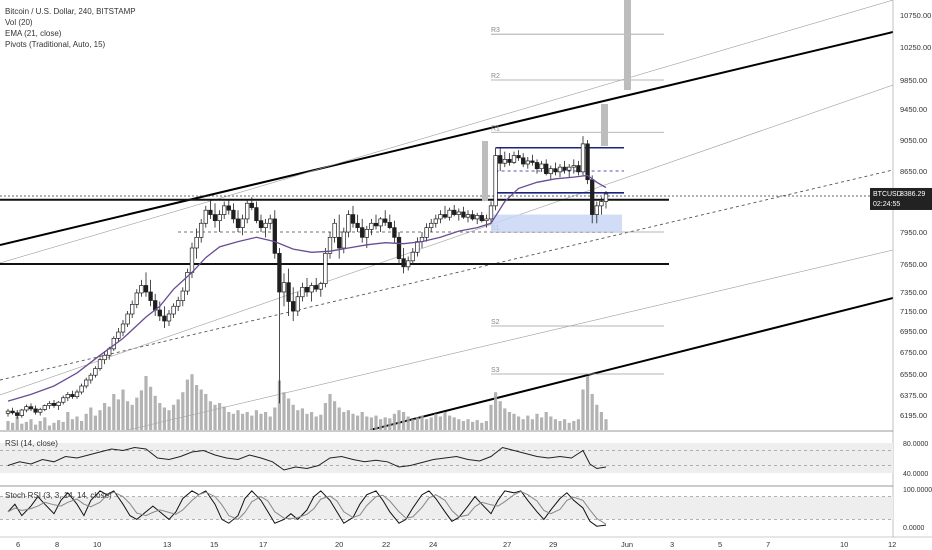  What do you see at coordinates (553, 544) in the screenshot?
I see `time-tick-label: 29` at bounding box center [553, 544].